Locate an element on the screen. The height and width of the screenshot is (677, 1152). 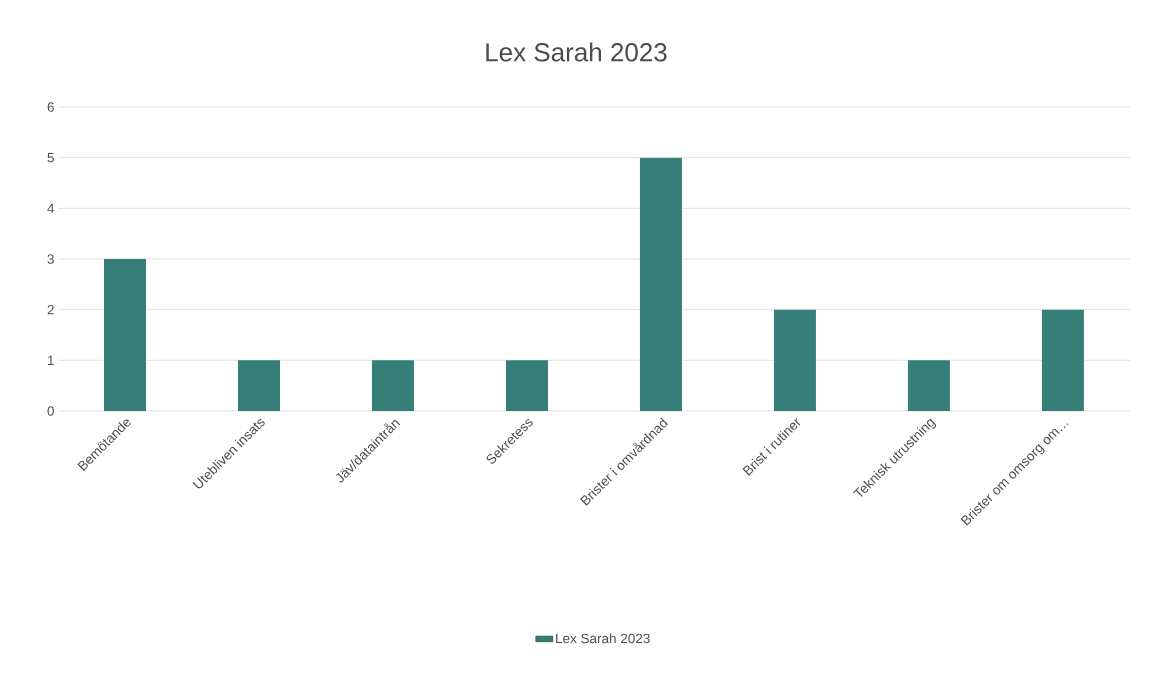
y-tick-label: 2 is located at coordinates (50, 309).